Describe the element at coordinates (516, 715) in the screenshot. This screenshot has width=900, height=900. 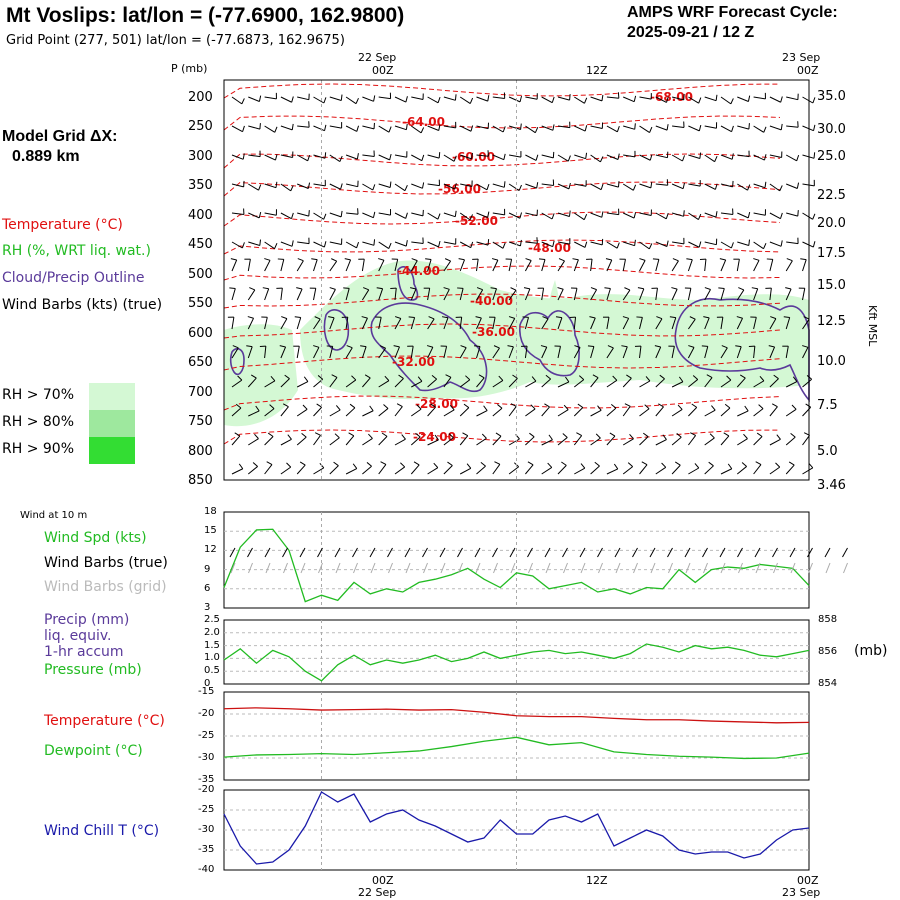
I see `temperature-line` at that location.